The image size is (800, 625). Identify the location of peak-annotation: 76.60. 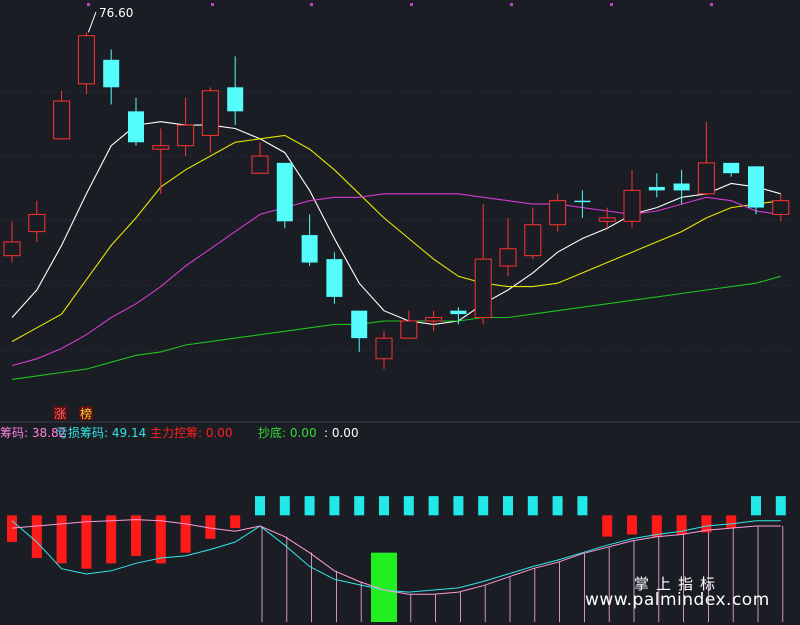
(110, 19).